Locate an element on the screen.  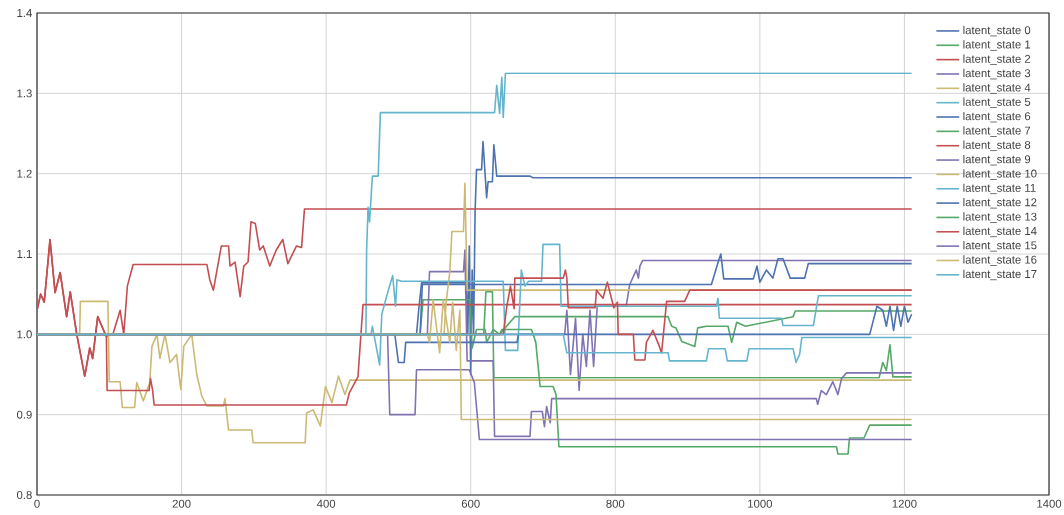
y-tick-label: 1.0 is located at coordinates (24, 334).